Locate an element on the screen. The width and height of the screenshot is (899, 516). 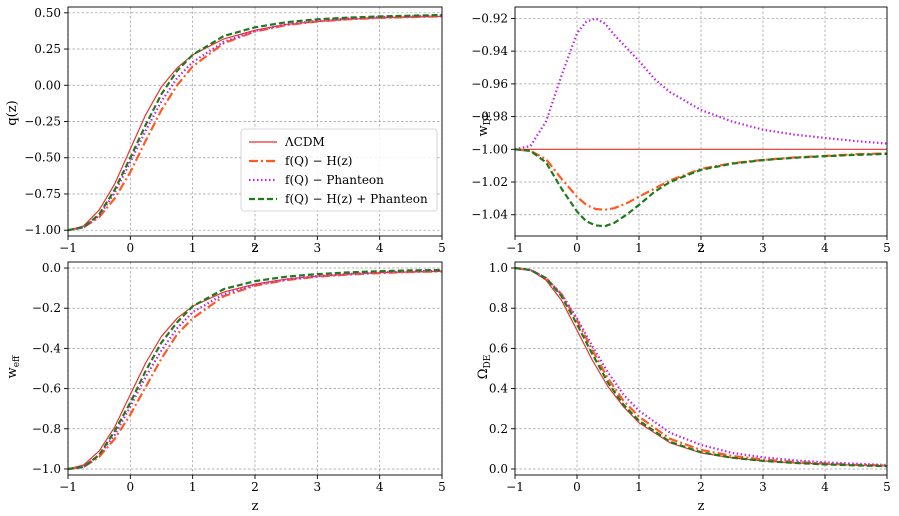
ytick-label-q-2: −0.50 is located at coordinates (42, 158).